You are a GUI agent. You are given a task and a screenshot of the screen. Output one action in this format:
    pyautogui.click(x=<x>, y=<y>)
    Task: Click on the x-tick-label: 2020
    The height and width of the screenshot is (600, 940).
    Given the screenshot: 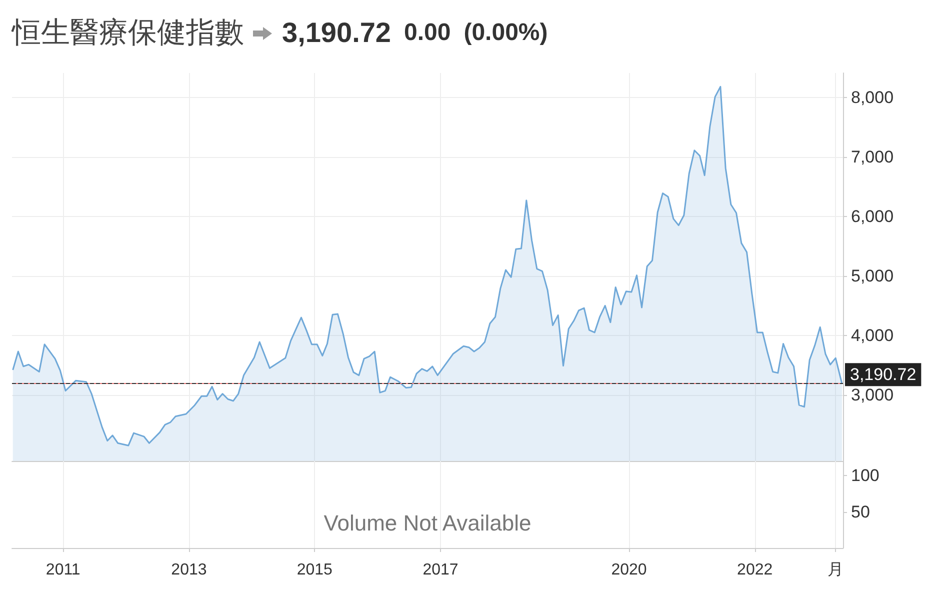 What is the action you would take?
    pyautogui.click(x=629, y=570)
    